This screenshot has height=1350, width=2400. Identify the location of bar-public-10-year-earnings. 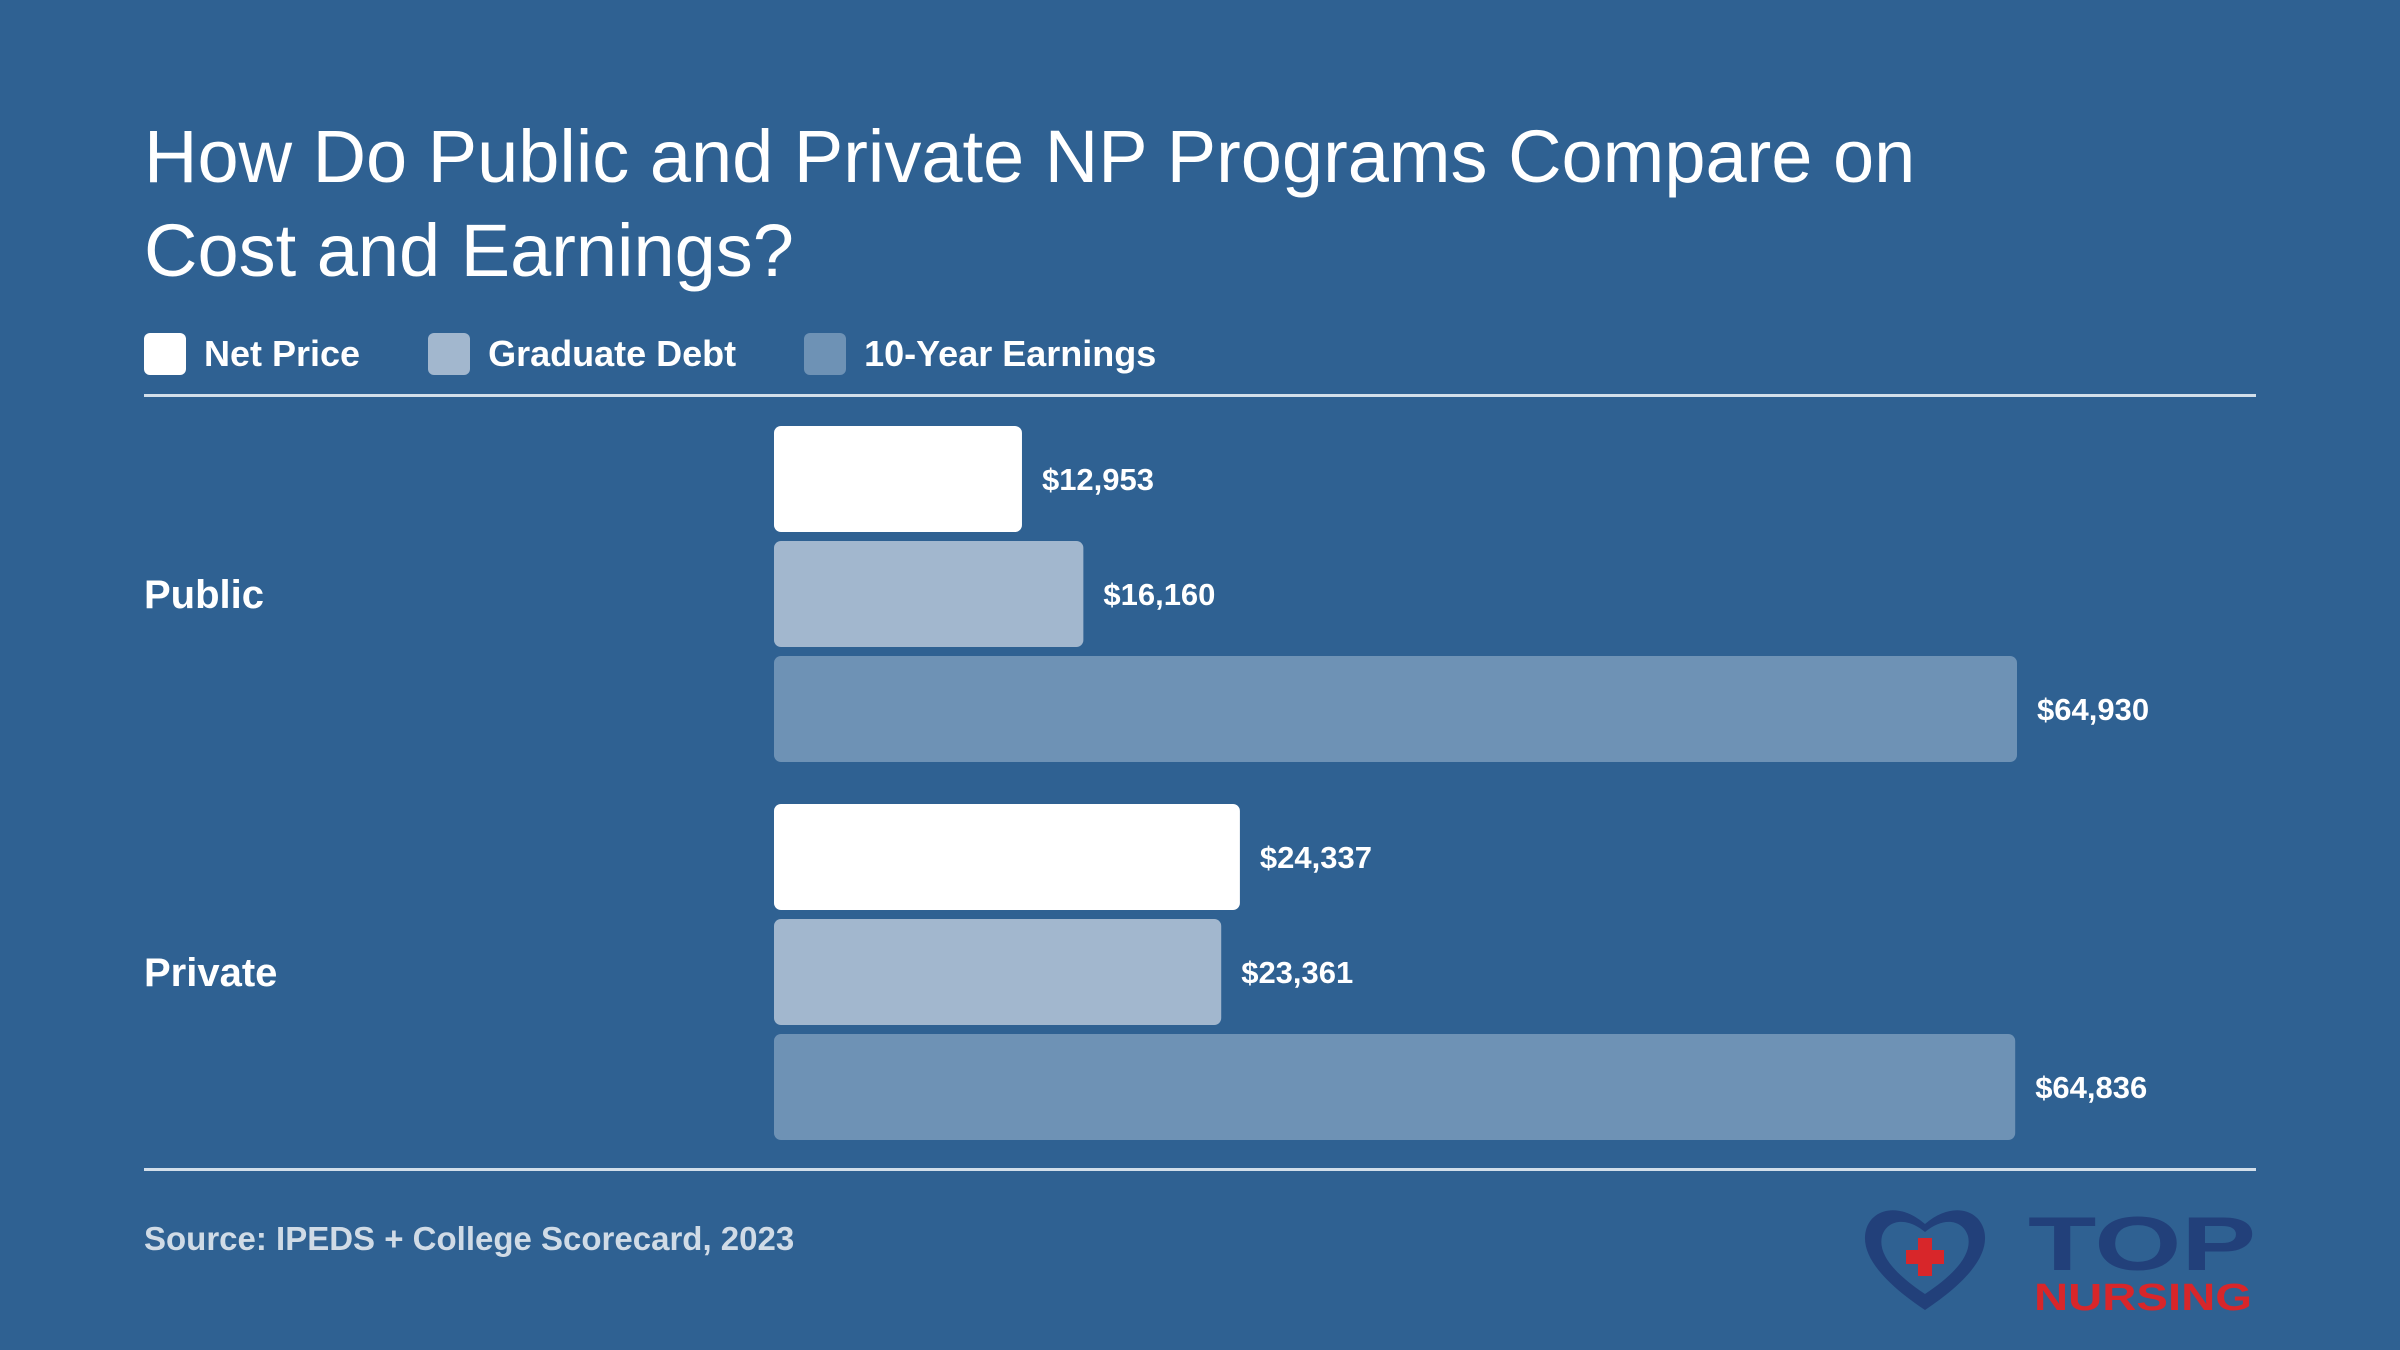
(1395, 709).